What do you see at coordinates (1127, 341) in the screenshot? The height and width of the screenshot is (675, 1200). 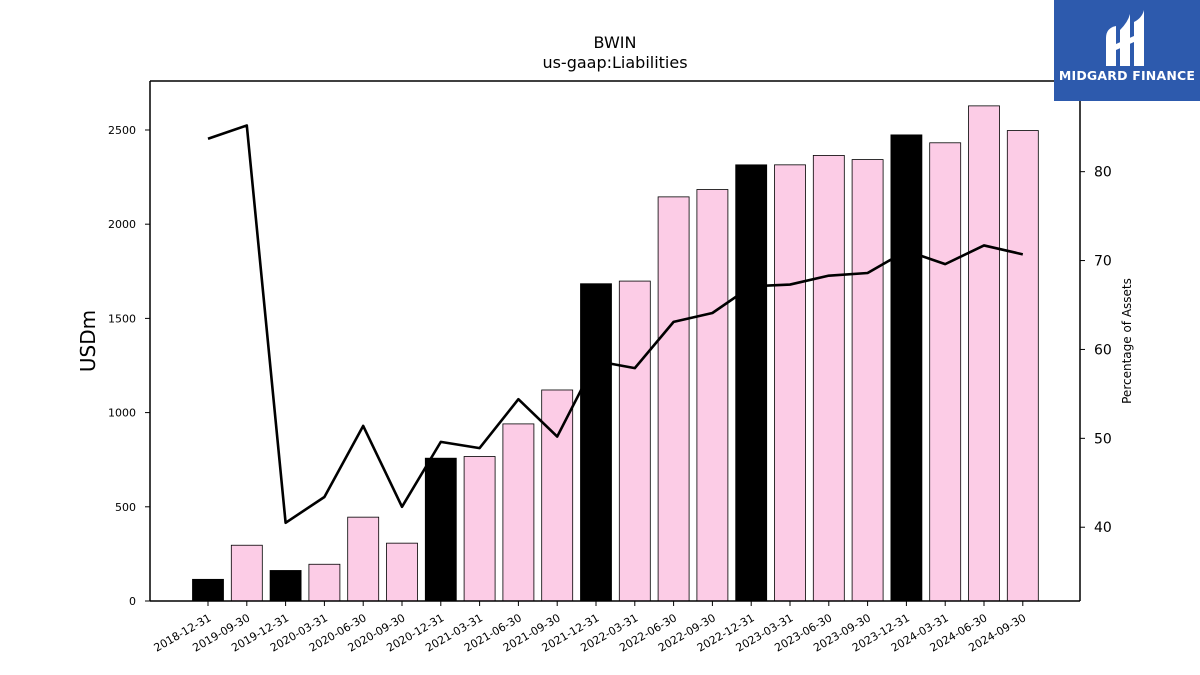 I see `y2-axis-label: Percentage of Assets` at bounding box center [1127, 341].